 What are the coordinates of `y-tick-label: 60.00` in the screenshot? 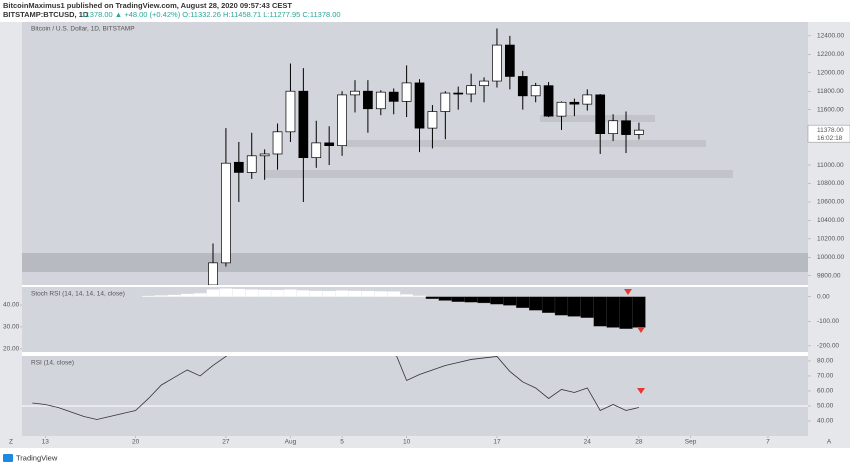 It's located at (825, 391).